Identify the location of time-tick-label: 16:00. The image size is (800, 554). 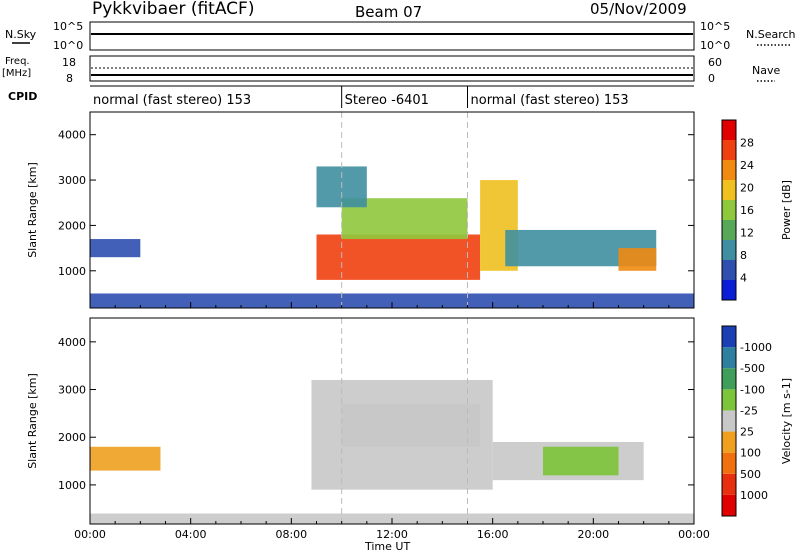
(493, 534).